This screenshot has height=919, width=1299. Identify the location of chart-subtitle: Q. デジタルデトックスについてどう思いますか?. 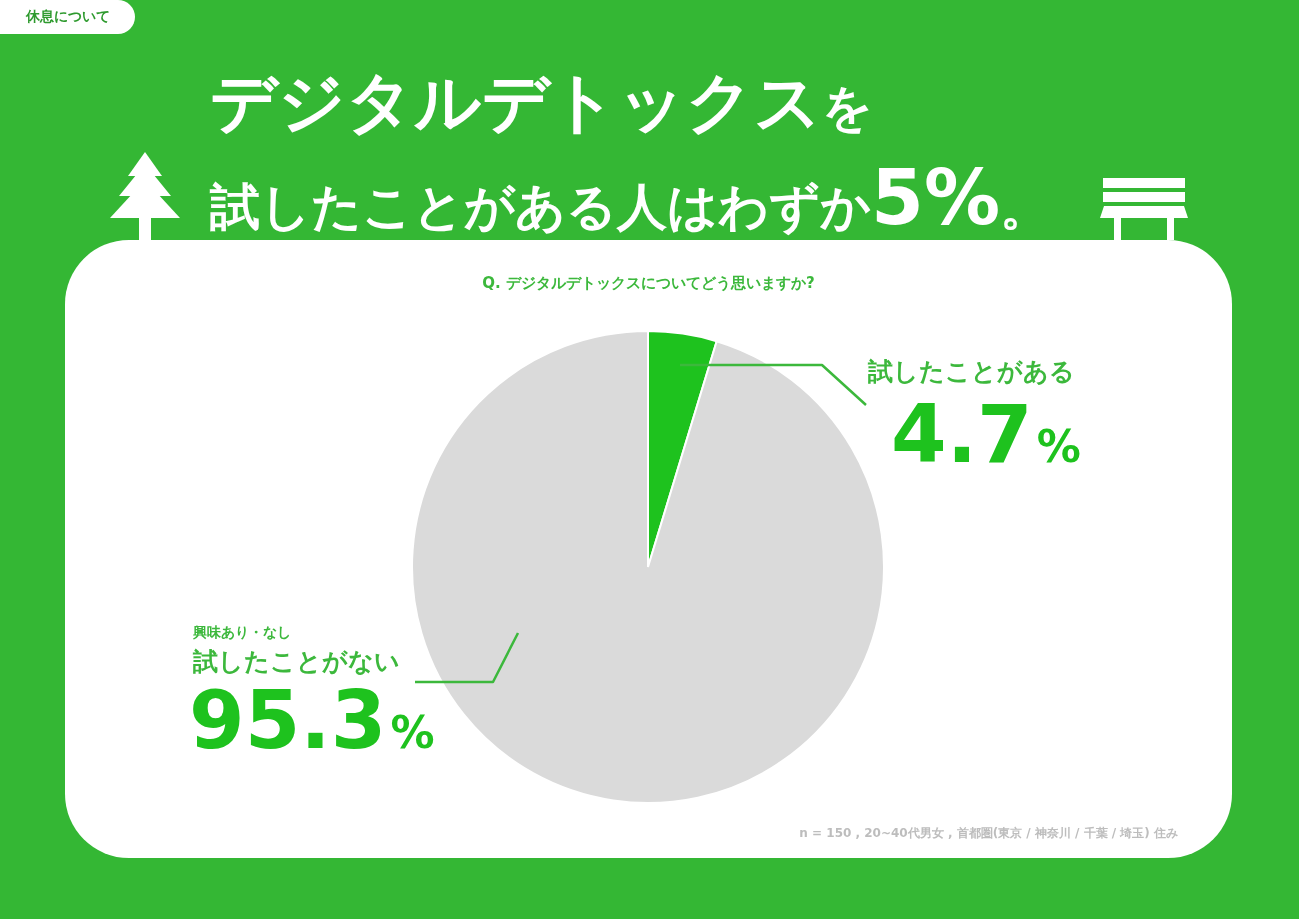
(648, 283).